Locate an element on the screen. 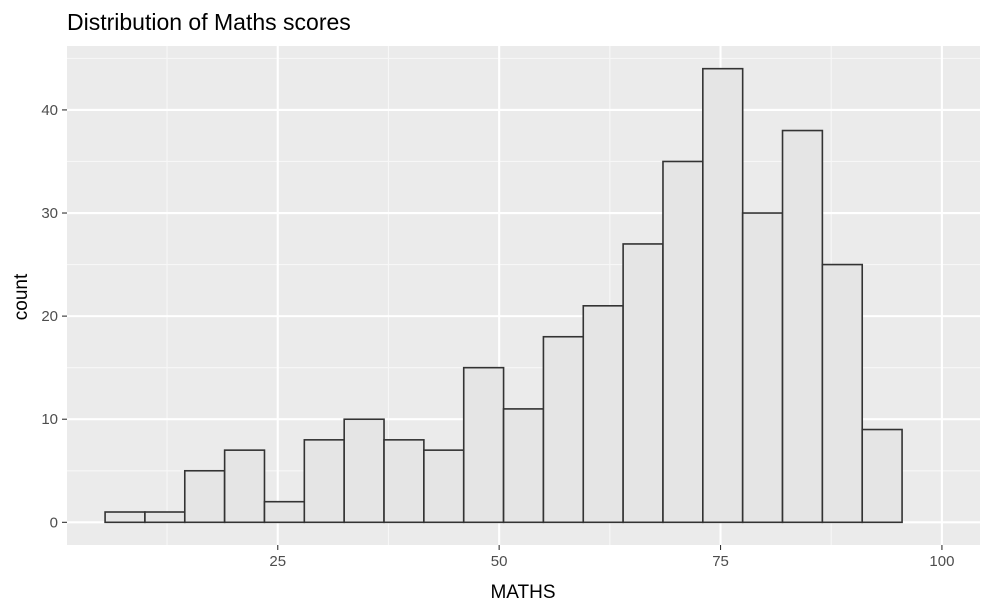 The width and height of the screenshot is (991, 612). y-axis: 0 10 20 30 40 is located at coordinates (54, 316).